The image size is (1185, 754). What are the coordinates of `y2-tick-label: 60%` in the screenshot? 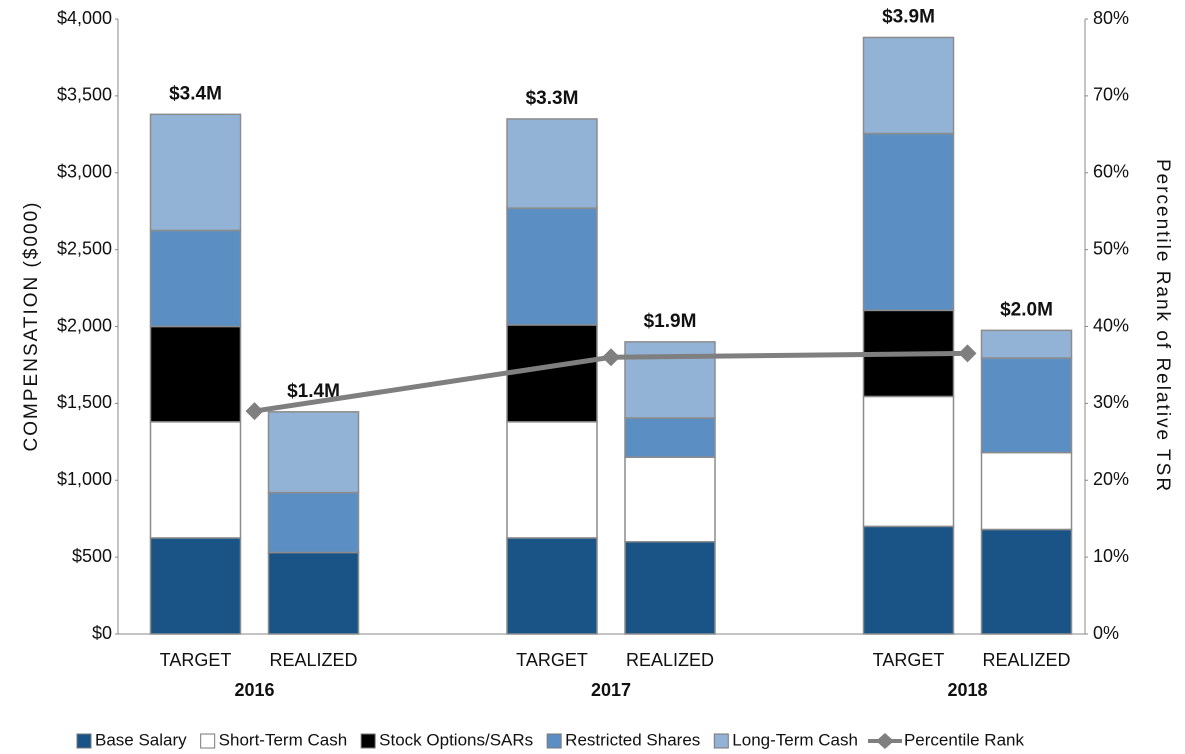 It's located at (1111, 172).